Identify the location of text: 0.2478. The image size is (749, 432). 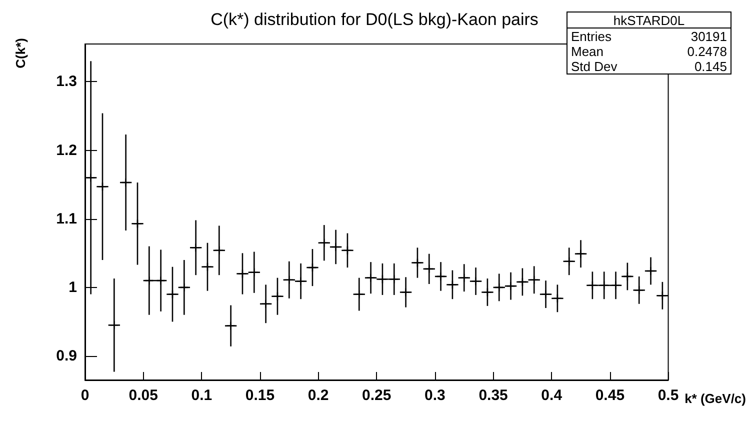
(707, 51).